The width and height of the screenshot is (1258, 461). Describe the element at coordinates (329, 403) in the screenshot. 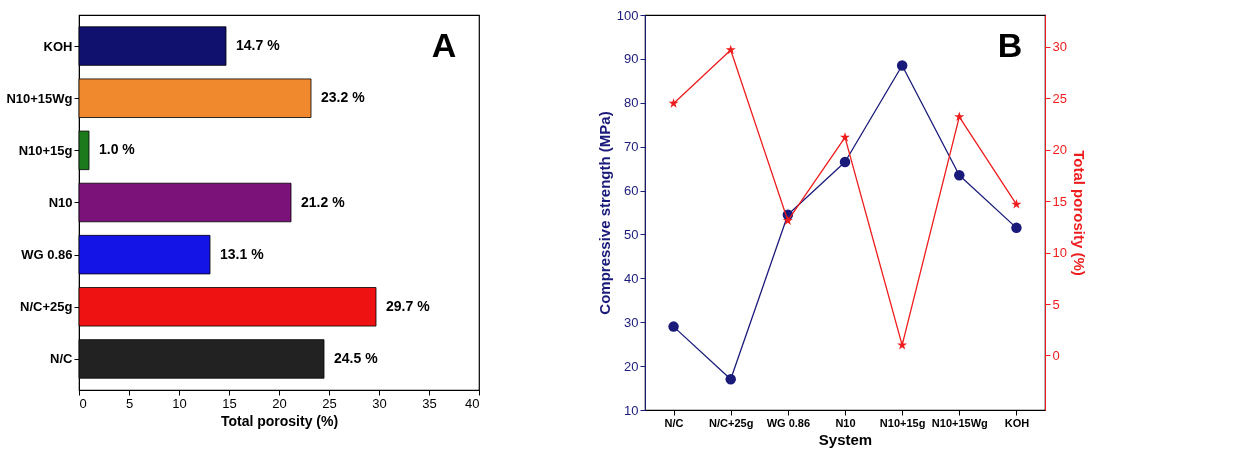

I see `x-tick-label: 25` at that location.